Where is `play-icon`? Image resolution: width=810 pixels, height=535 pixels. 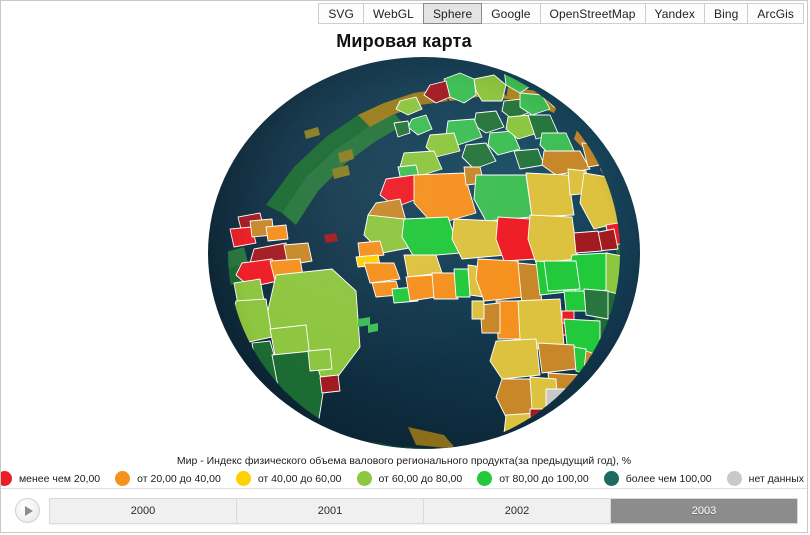
play-icon is located at coordinates (28, 510).